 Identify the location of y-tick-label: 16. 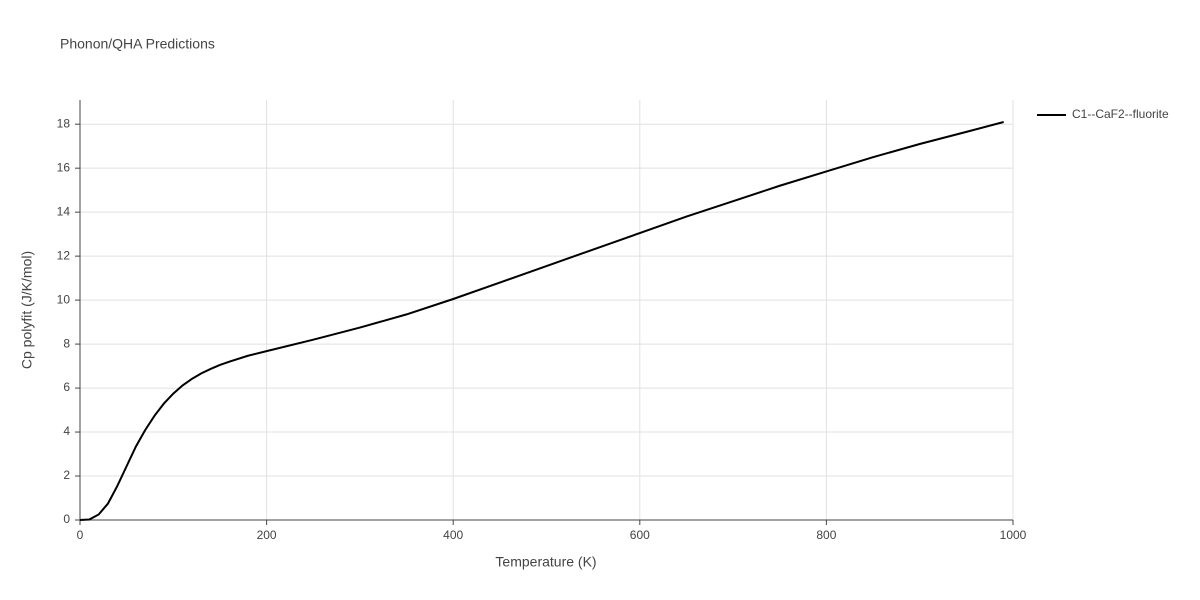
(64, 167).